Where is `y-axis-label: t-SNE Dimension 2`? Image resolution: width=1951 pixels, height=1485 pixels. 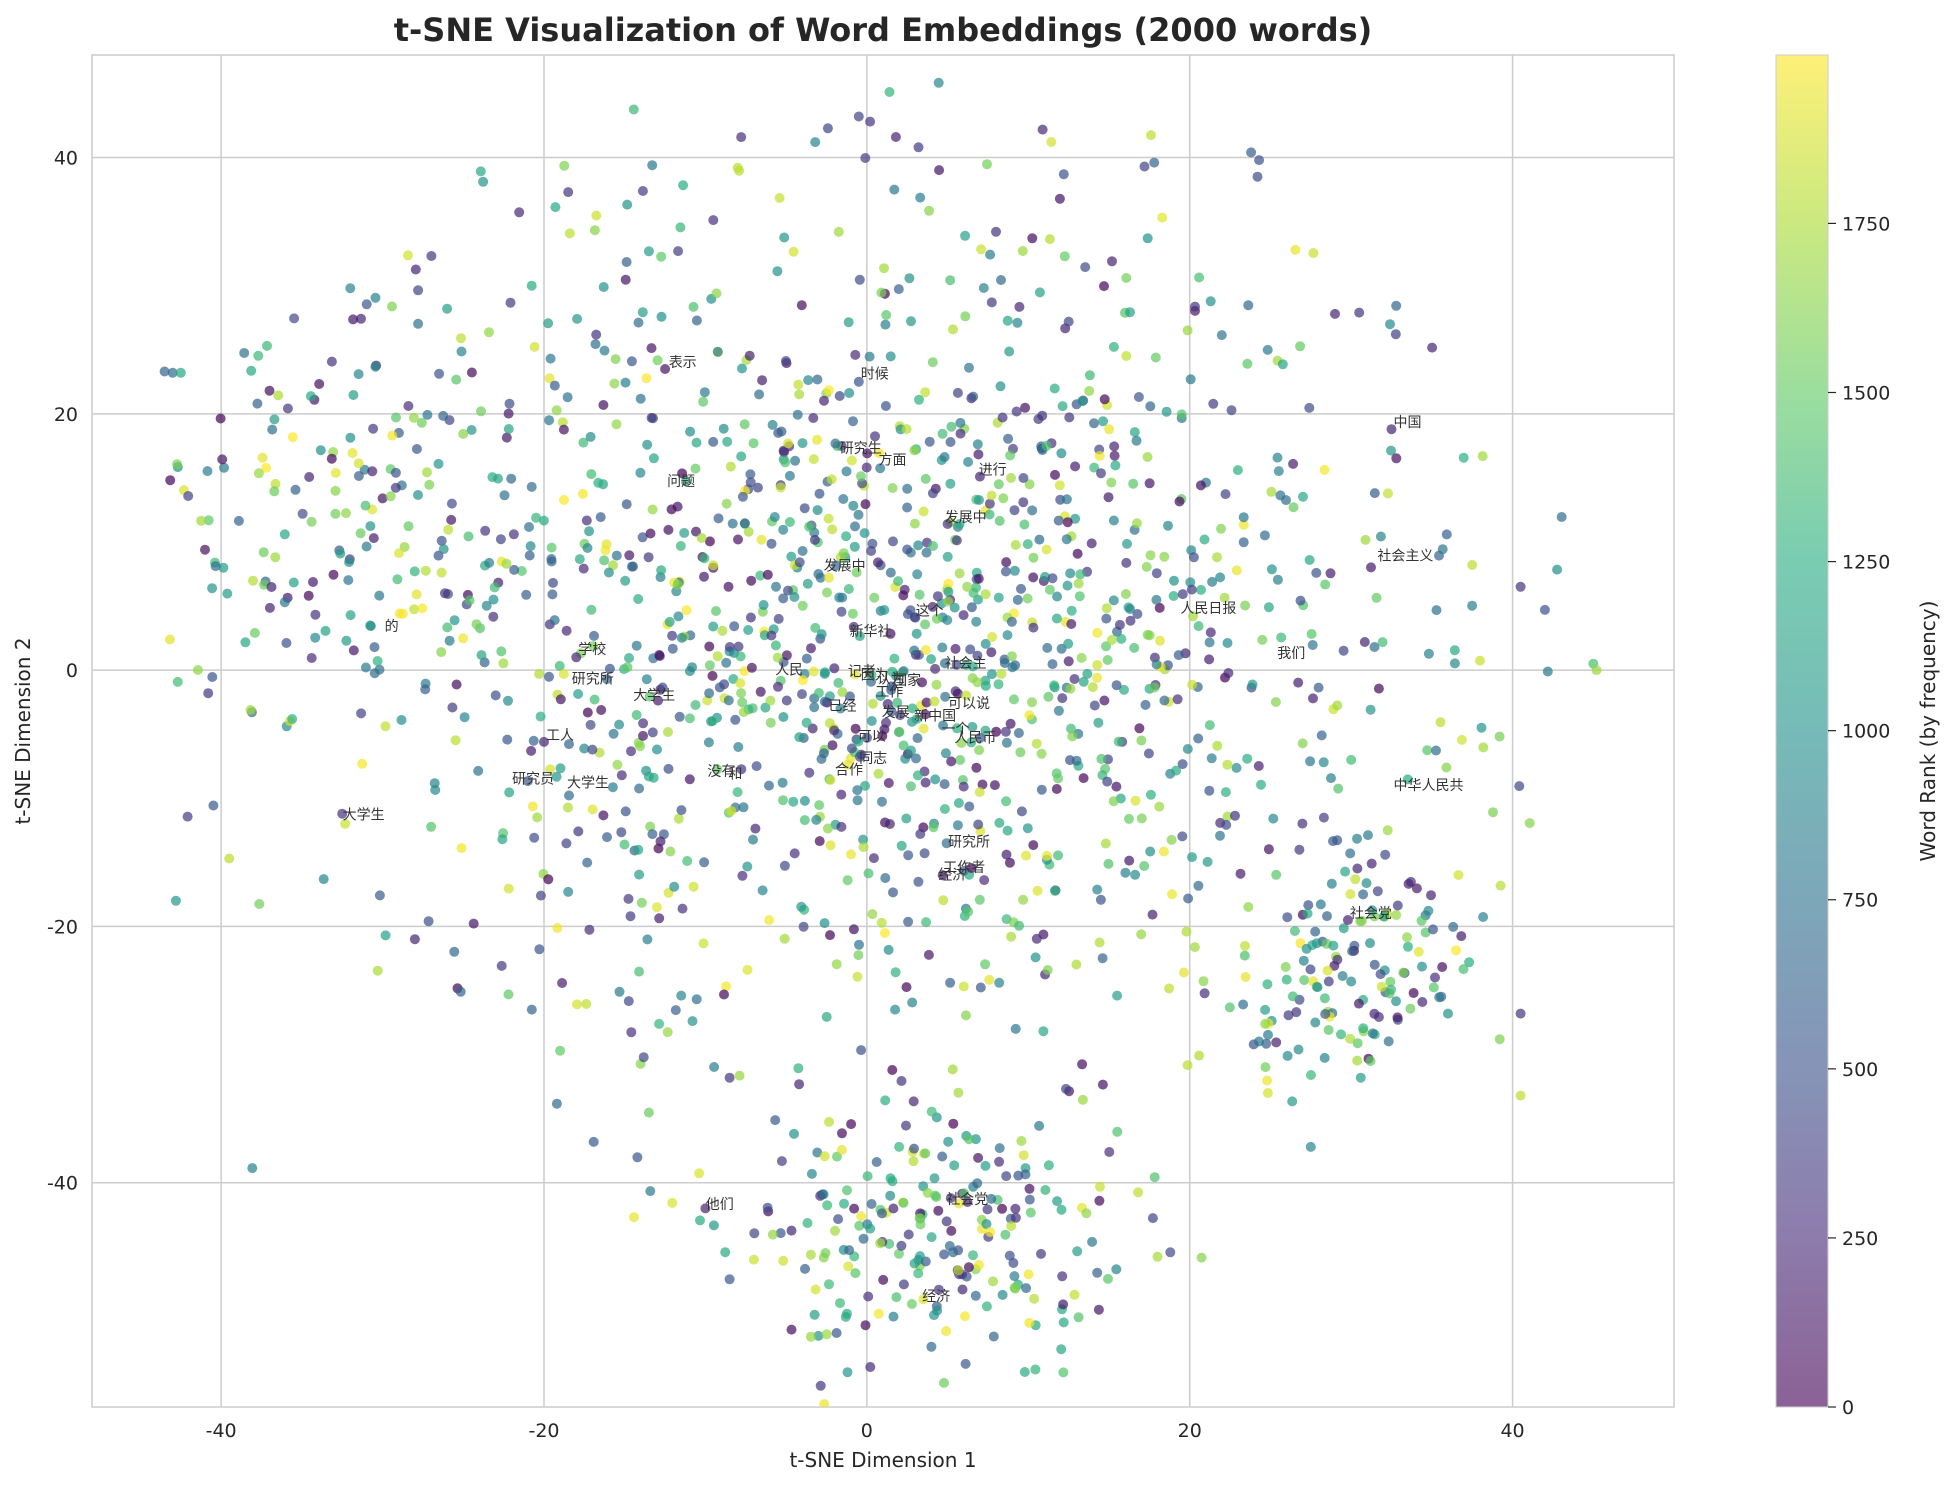 y-axis-label: t-SNE Dimension 2 is located at coordinates (23, 730).